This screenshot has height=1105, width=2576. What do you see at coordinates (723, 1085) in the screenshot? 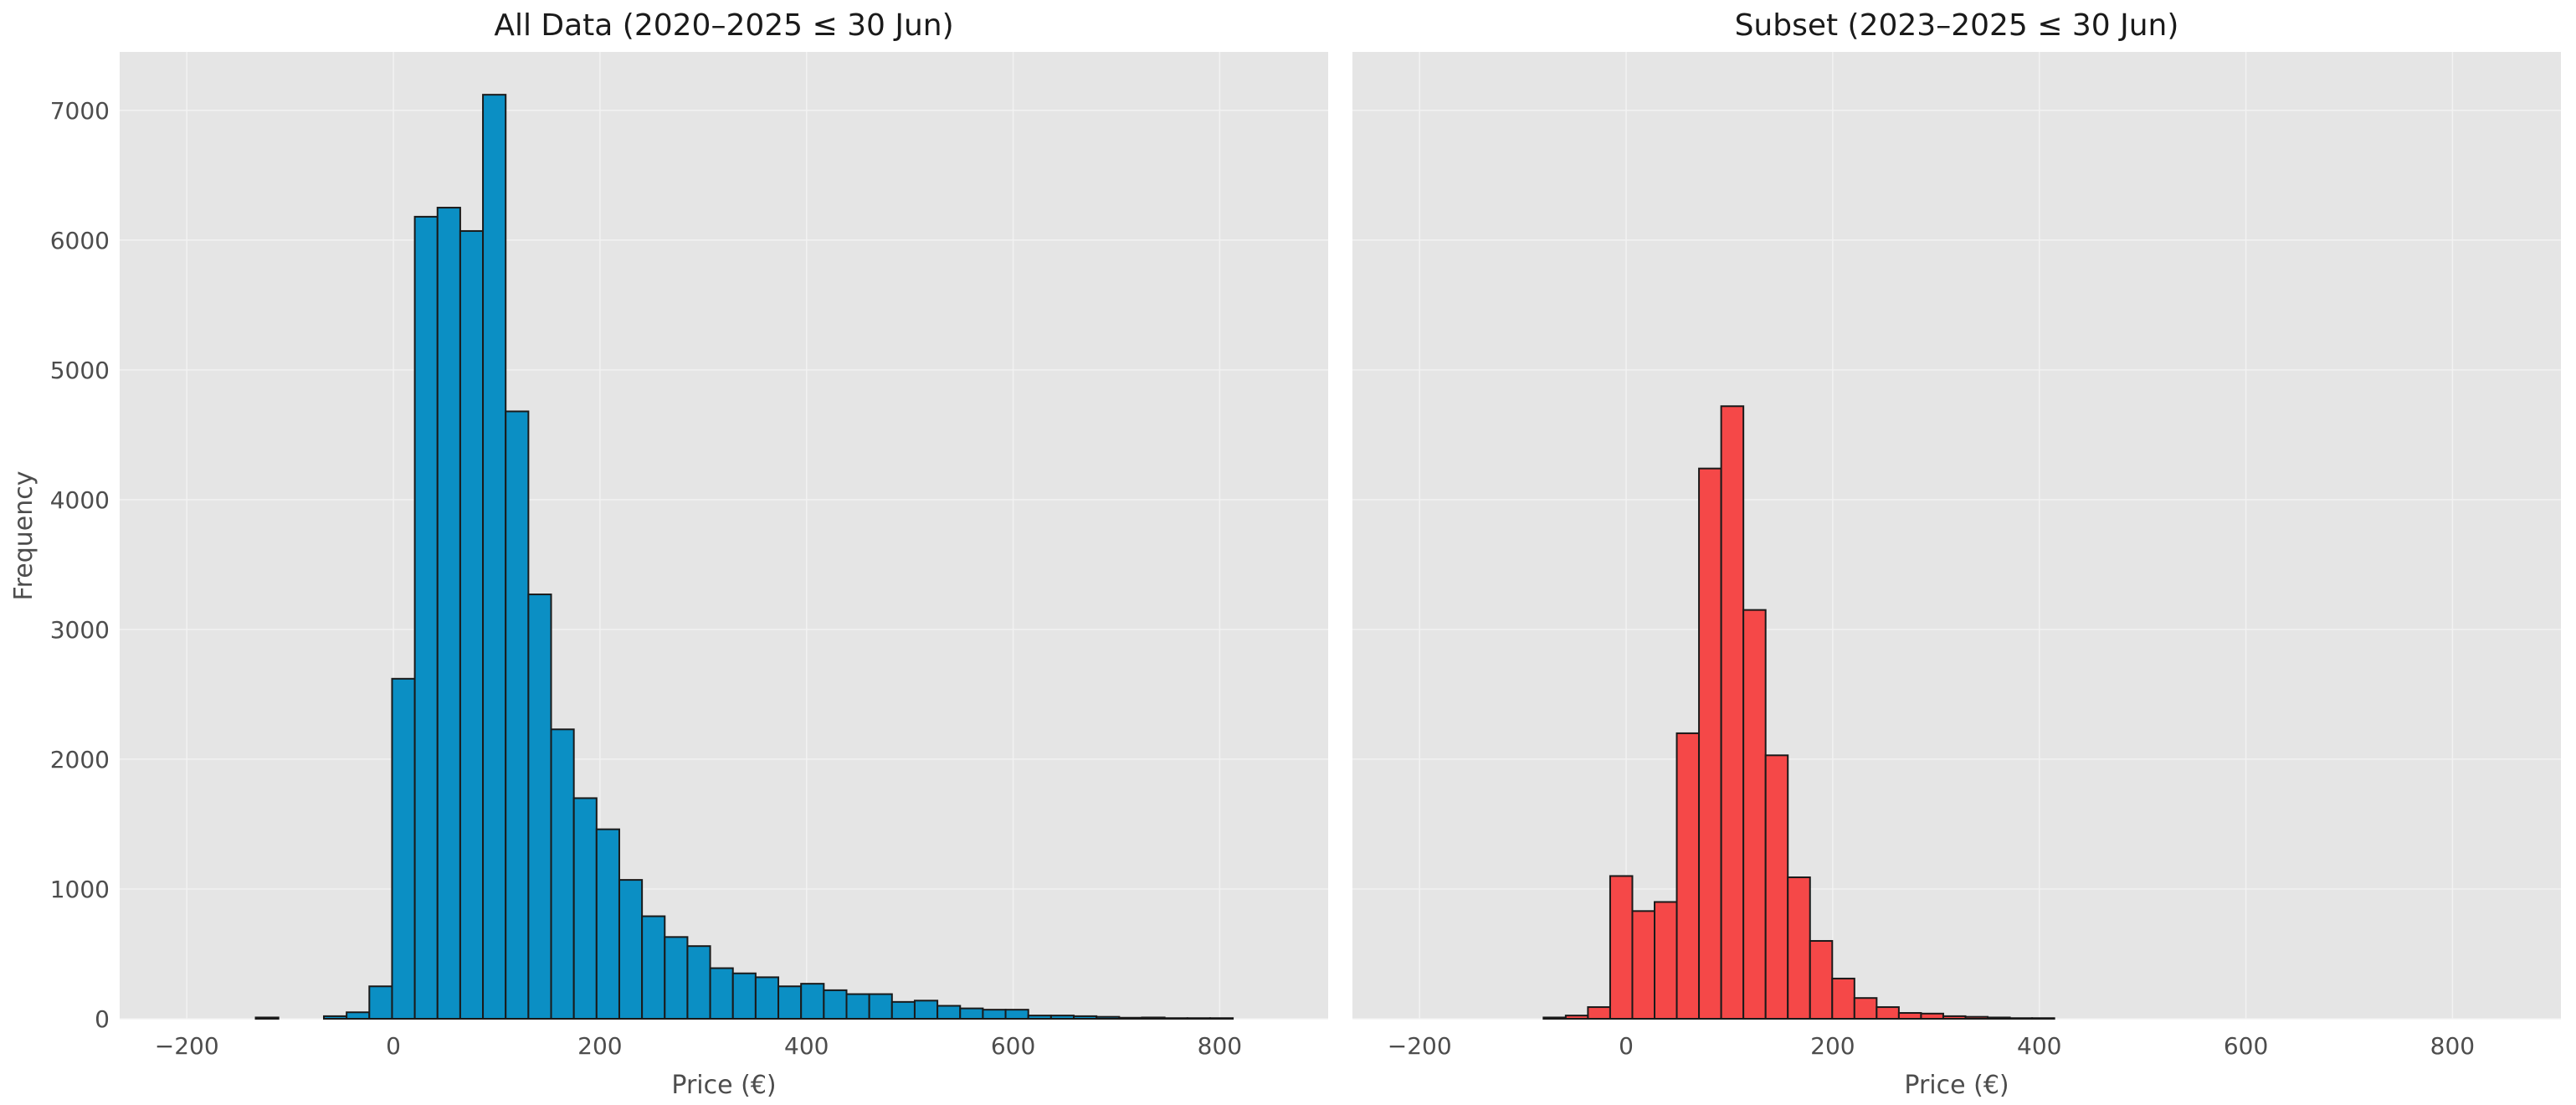
I see `x-axis-label-all-data: Price (€)` at bounding box center [723, 1085].